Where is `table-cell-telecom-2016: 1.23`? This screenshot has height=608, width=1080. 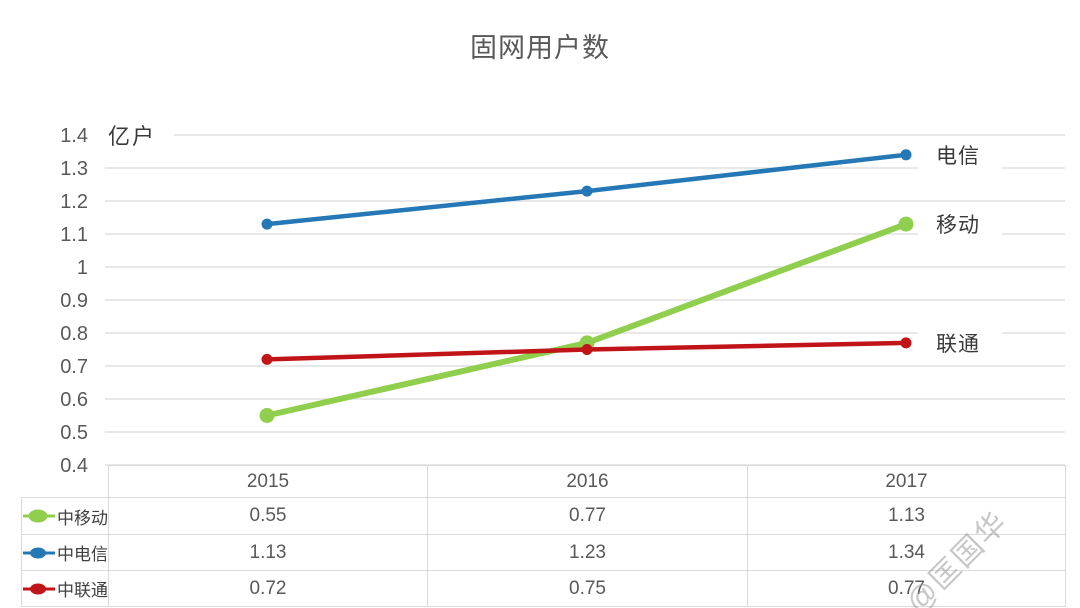
table-cell-telecom-2016: 1.23 is located at coordinates (587, 552).